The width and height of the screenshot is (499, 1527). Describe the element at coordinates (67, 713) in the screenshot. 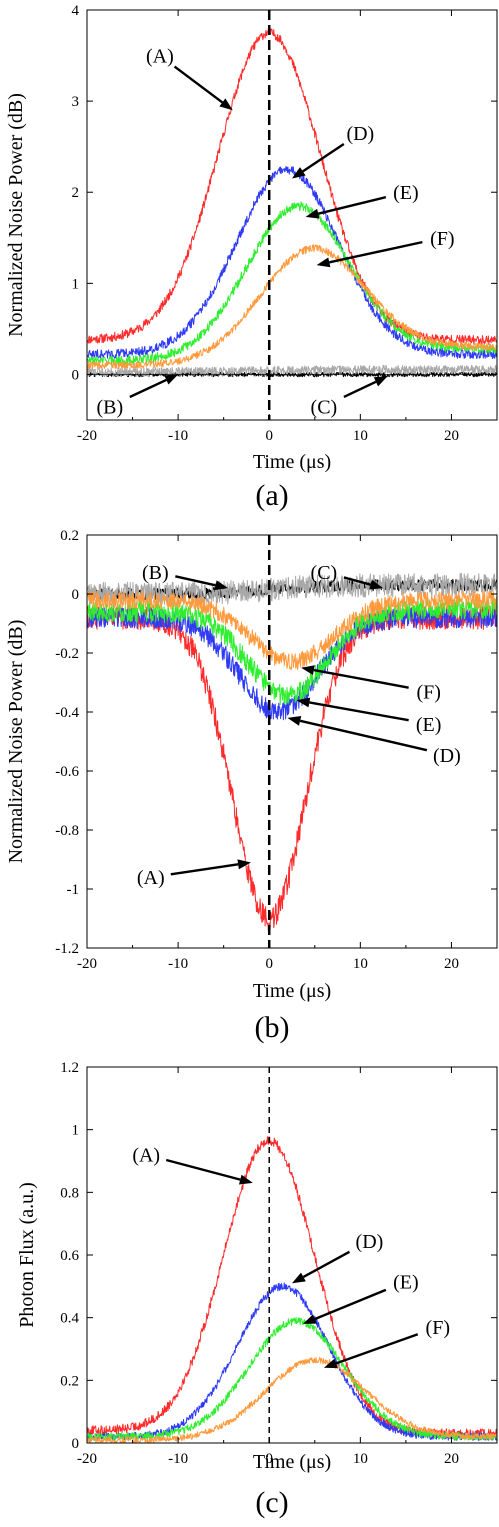

I see `y-tick-label: -0.4` at that location.